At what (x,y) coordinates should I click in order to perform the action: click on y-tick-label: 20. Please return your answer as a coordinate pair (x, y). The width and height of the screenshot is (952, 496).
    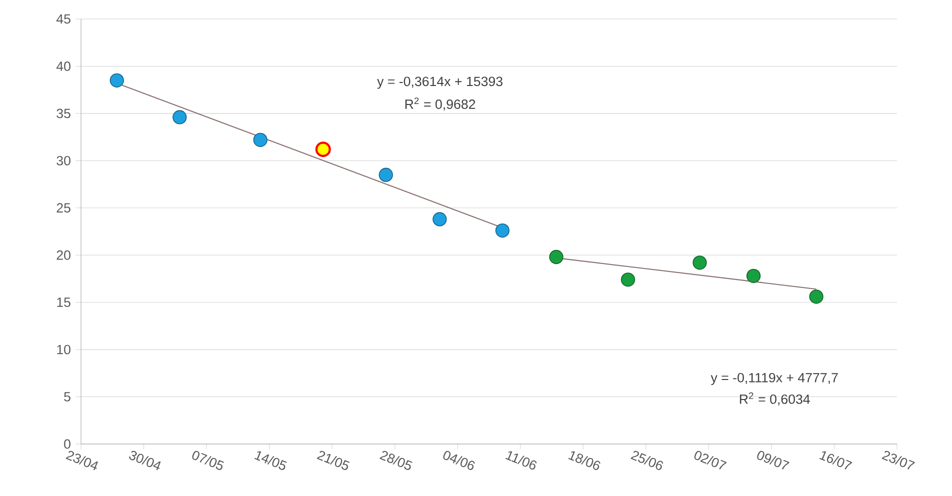
    Looking at the image, I should click on (63, 255).